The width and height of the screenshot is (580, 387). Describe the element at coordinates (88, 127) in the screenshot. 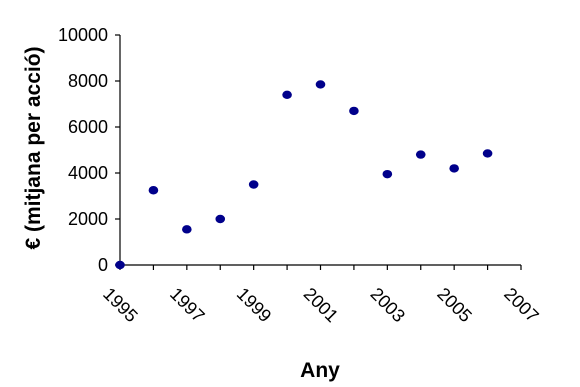

I see `y-tick-label: 6000` at that location.